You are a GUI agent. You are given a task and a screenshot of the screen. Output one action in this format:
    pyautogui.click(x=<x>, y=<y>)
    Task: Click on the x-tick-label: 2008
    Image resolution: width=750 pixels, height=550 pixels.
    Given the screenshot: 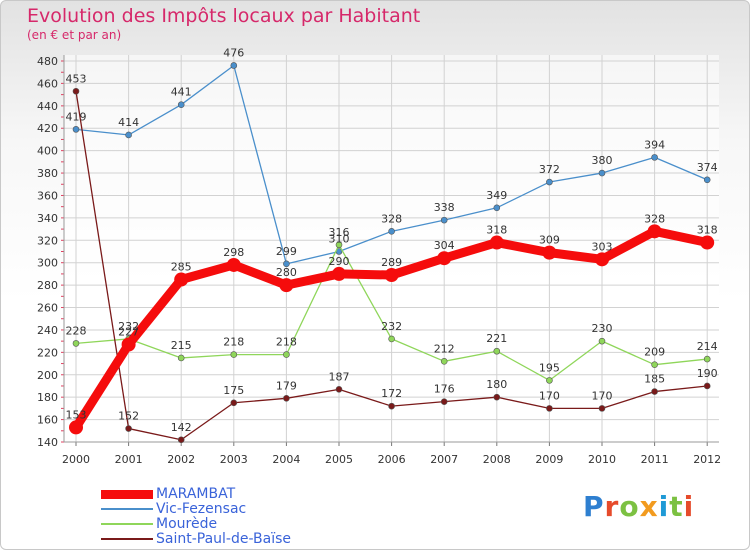 What is the action you would take?
    pyautogui.click(x=497, y=459)
    